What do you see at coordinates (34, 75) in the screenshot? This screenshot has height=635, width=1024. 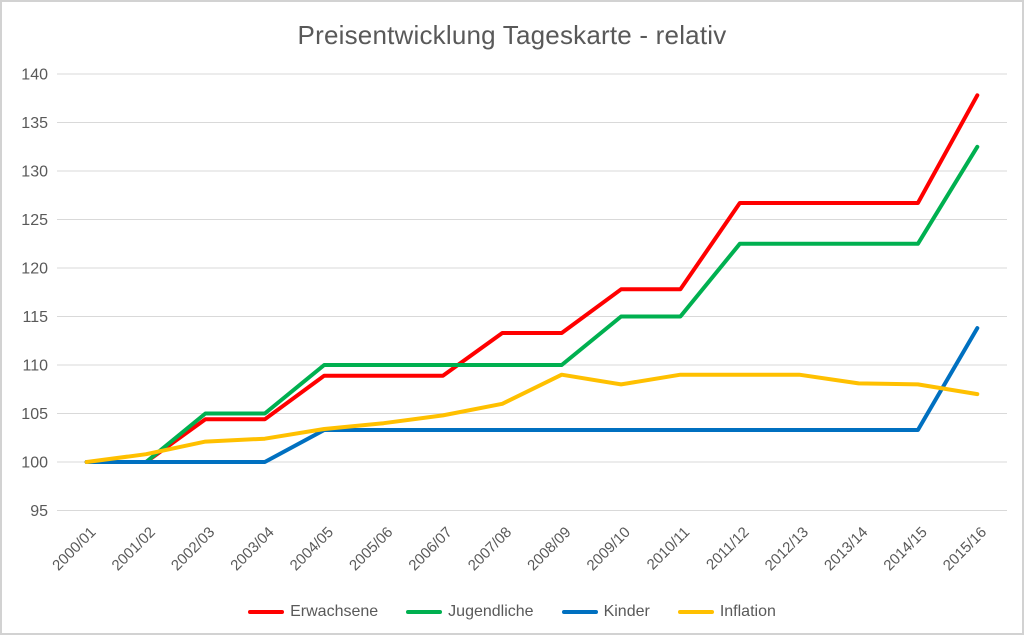 I see `y-tick-label-140: 140` at bounding box center [34, 75].